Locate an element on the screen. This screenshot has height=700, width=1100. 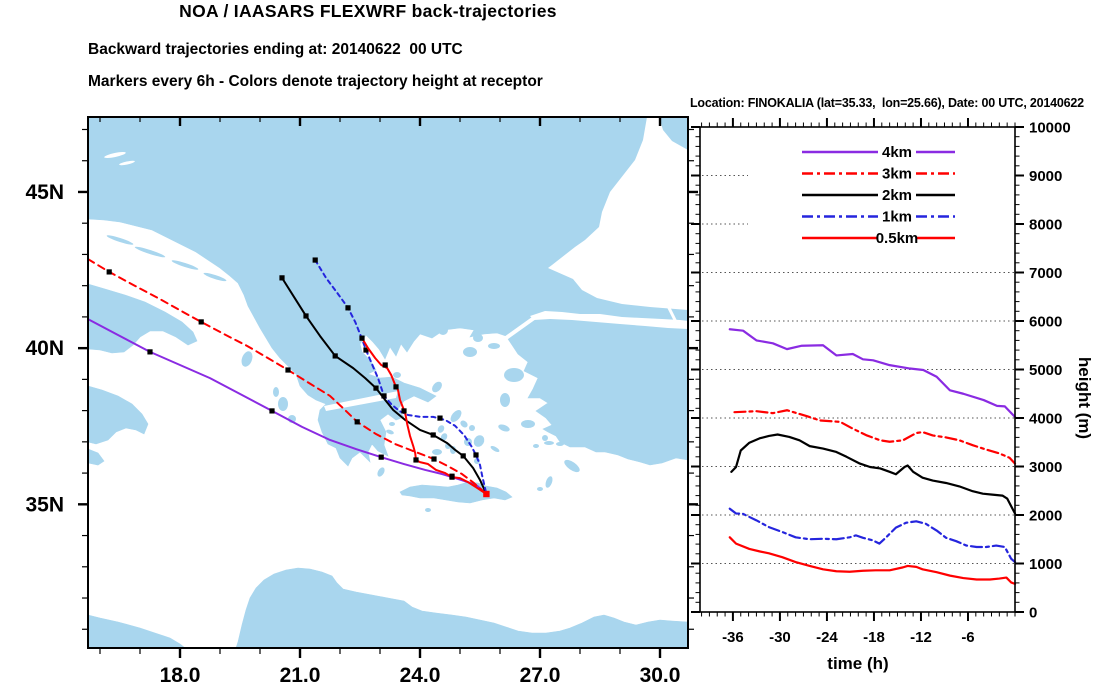
height-tick-label: 3000 is located at coordinates (1045, 467).